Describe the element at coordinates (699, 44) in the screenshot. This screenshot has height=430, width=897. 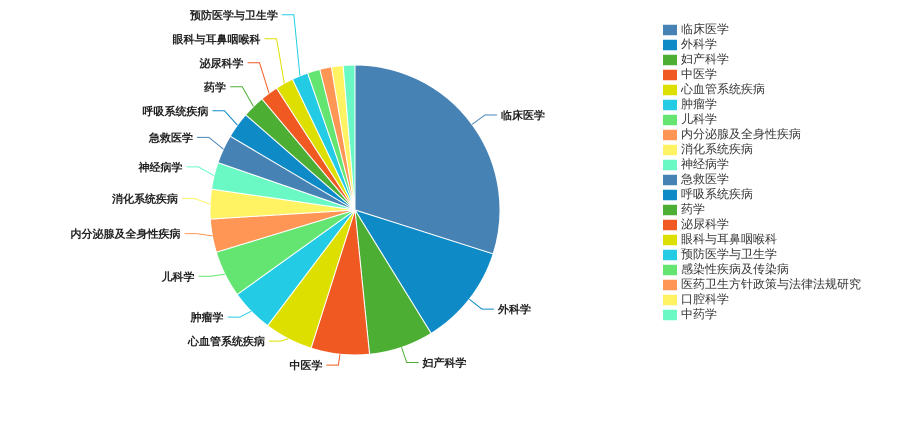
I see `legend-label: 外科学` at that location.